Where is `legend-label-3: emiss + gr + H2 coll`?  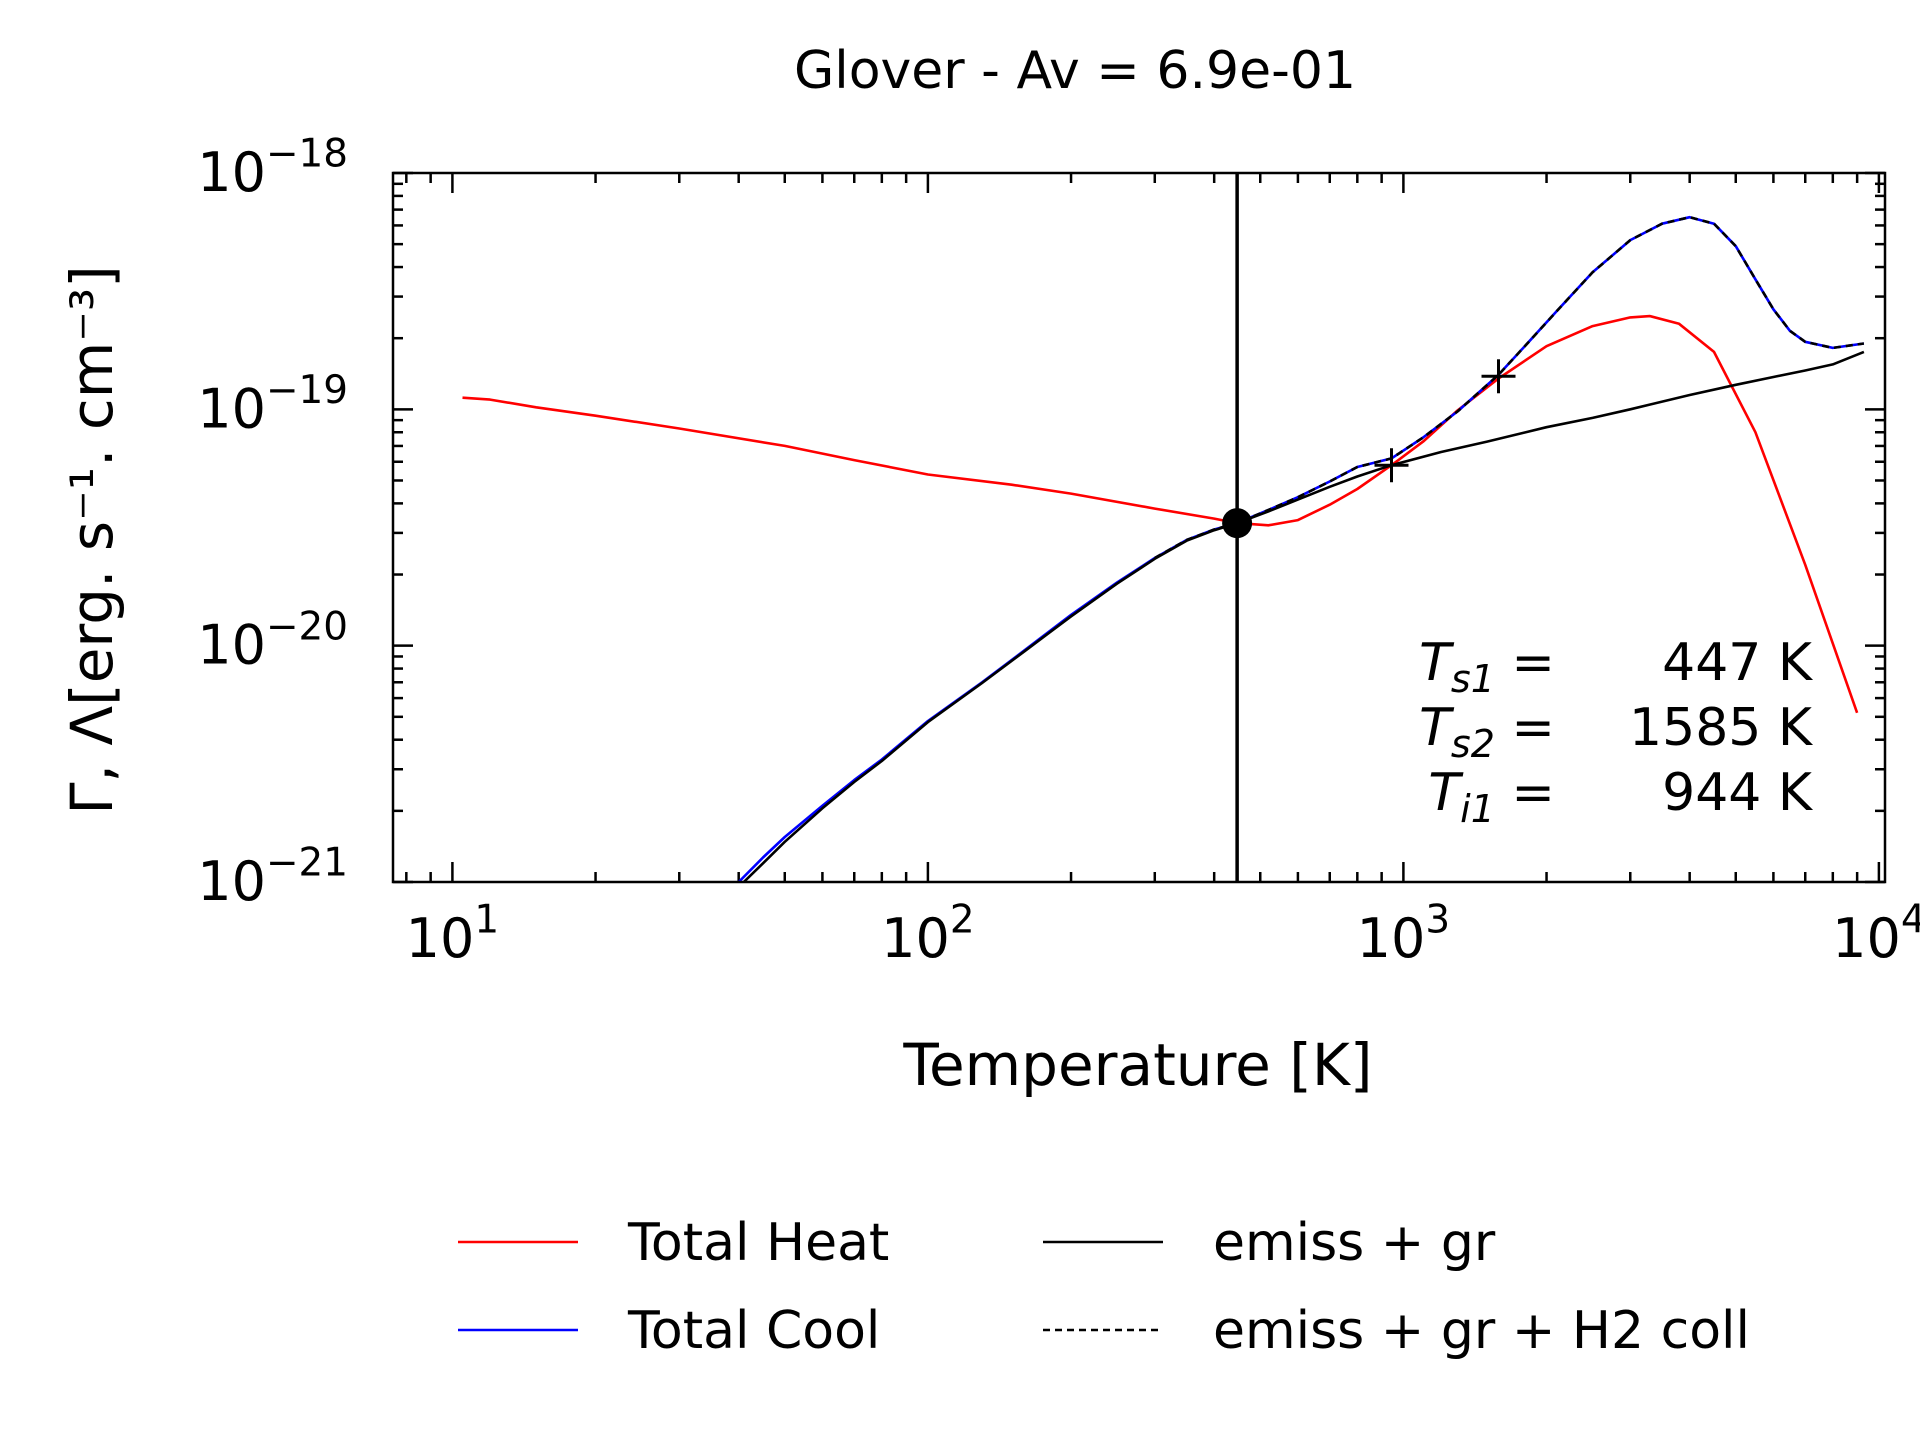 legend-label-3: emiss + gr + H2 coll is located at coordinates (1481, 1331).